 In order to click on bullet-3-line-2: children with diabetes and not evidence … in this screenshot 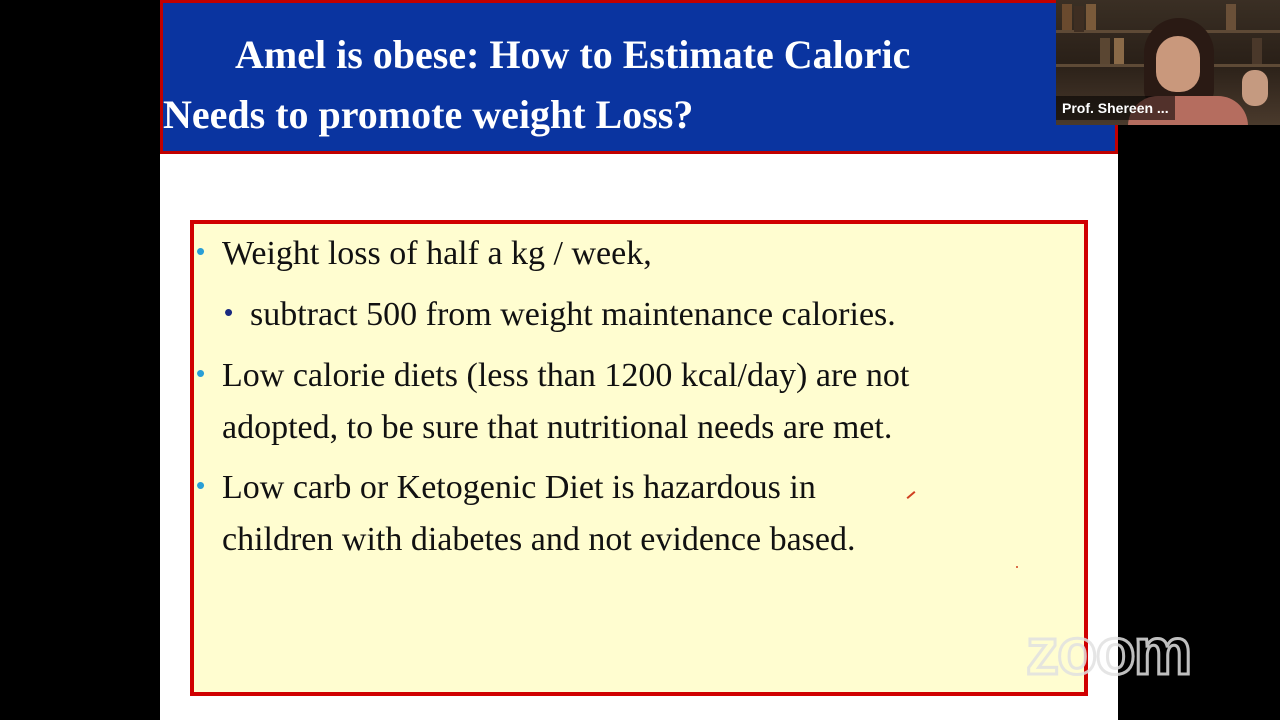, I will do `click(539, 539)`.